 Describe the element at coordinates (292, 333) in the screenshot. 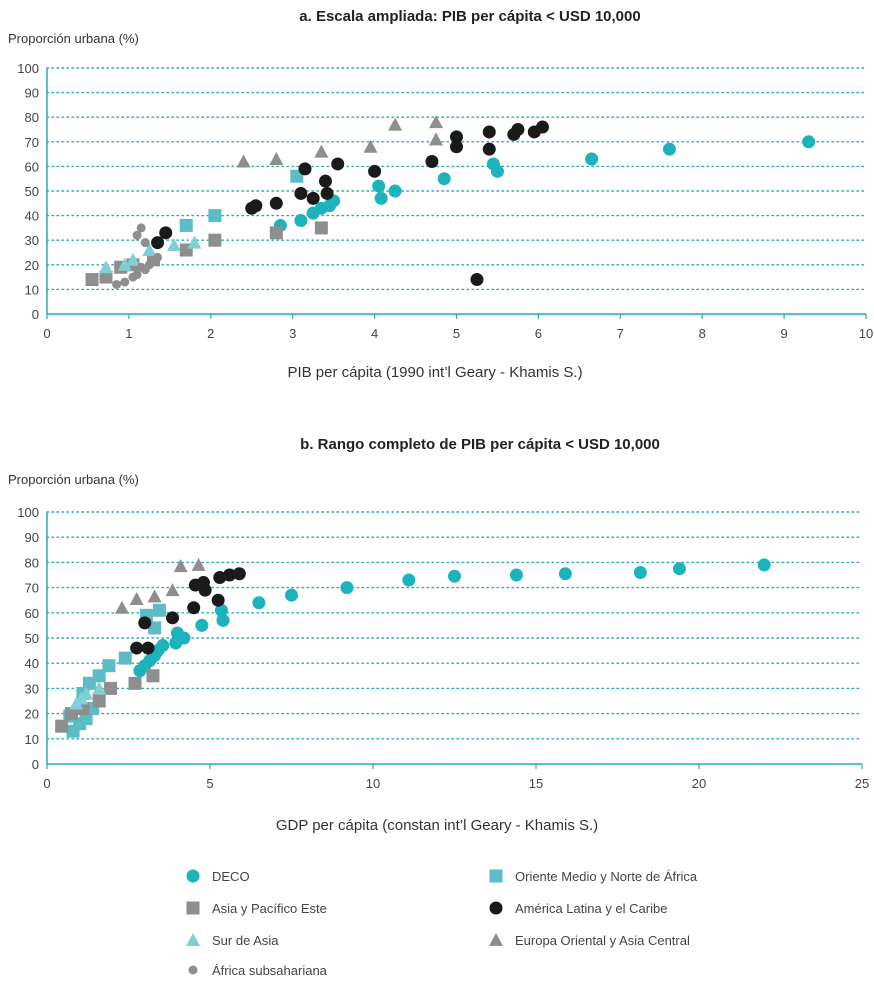

I see `x-tick-label: 3` at that location.